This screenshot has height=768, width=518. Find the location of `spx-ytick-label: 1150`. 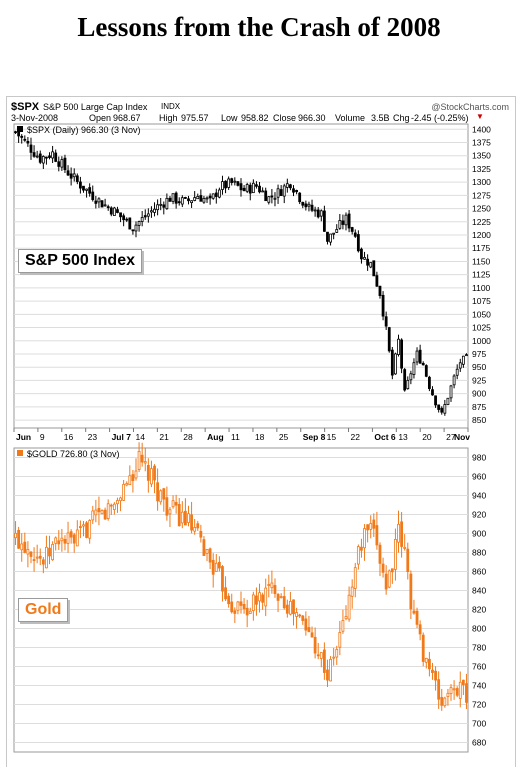

spx-ytick-label: 1150 is located at coordinates (481, 261).